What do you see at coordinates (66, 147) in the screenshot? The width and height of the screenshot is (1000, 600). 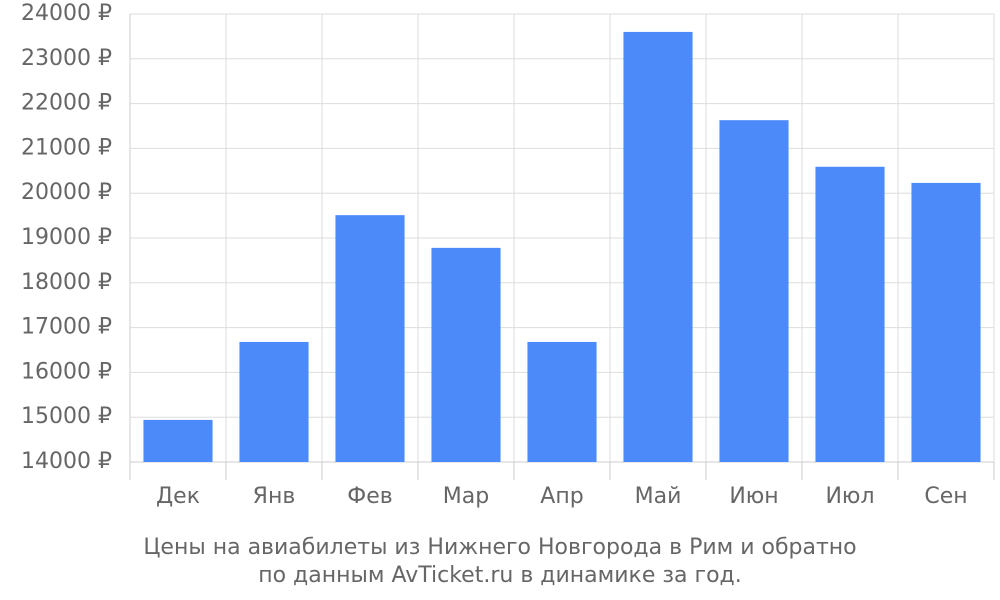 I see `y-tick-label: 21000 ₽` at bounding box center [66, 147].